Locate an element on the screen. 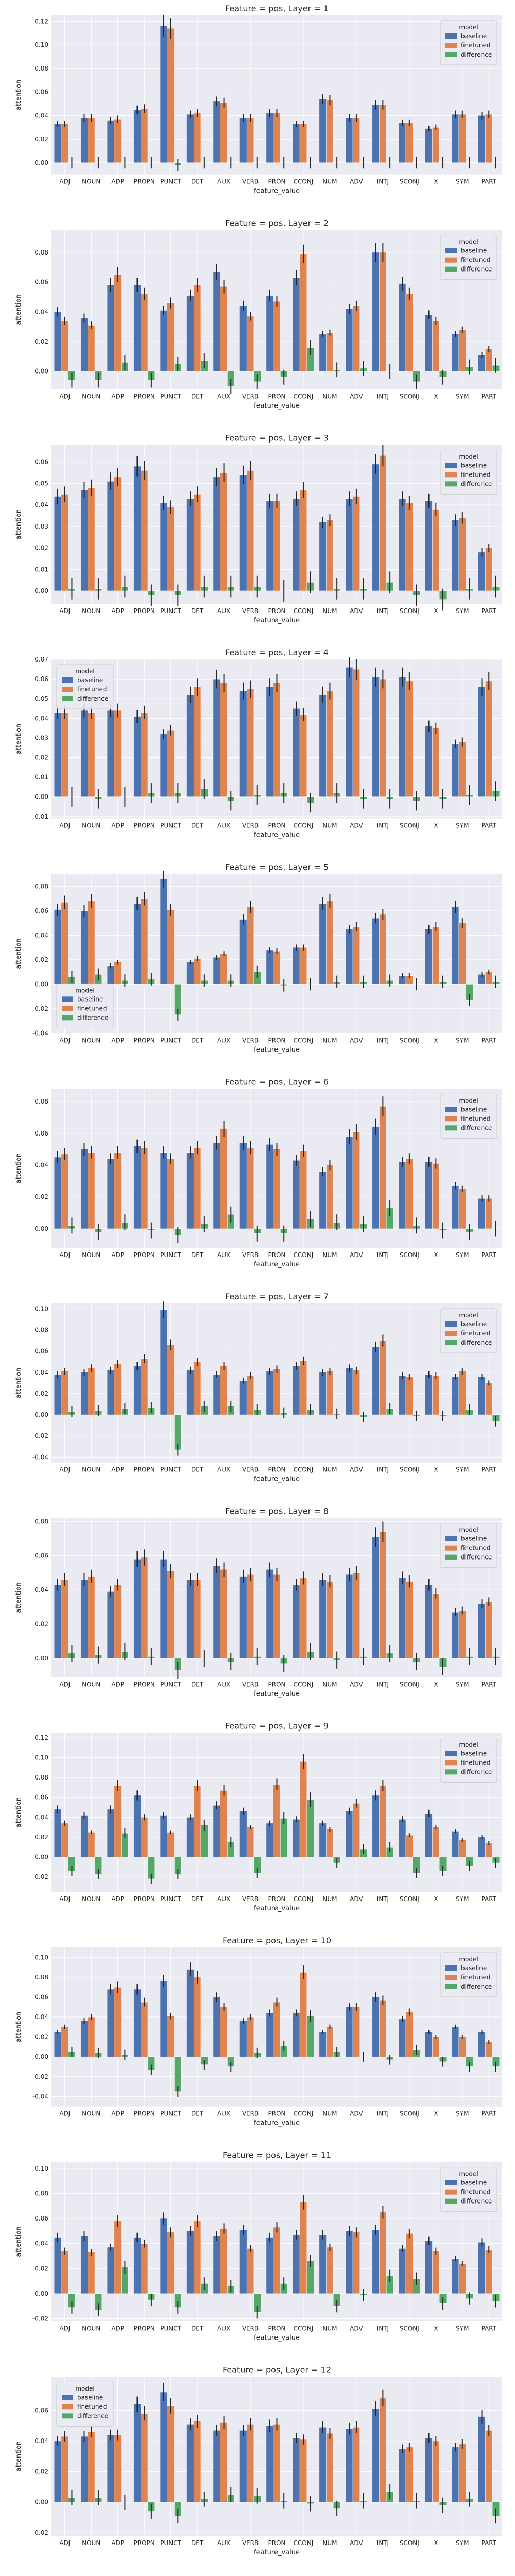 This screenshot has height=2576, width=515. bar-baseline-adj is located at coordinates (58, 947).